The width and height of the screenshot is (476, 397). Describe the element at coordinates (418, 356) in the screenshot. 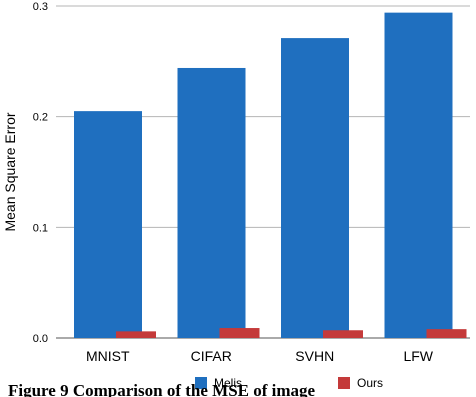

I see `x-tick-label: LFW` at that location.